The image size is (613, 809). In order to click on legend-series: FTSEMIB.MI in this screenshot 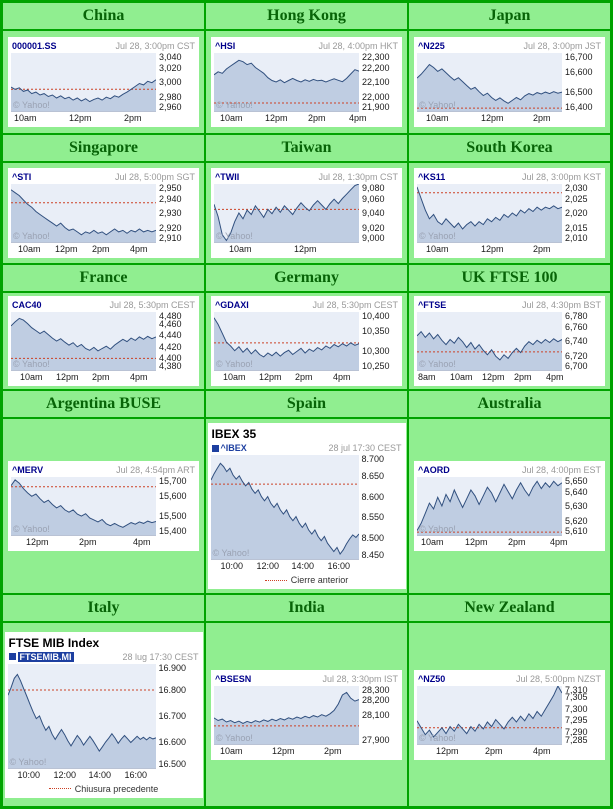, I will do `click(41, 656)`.